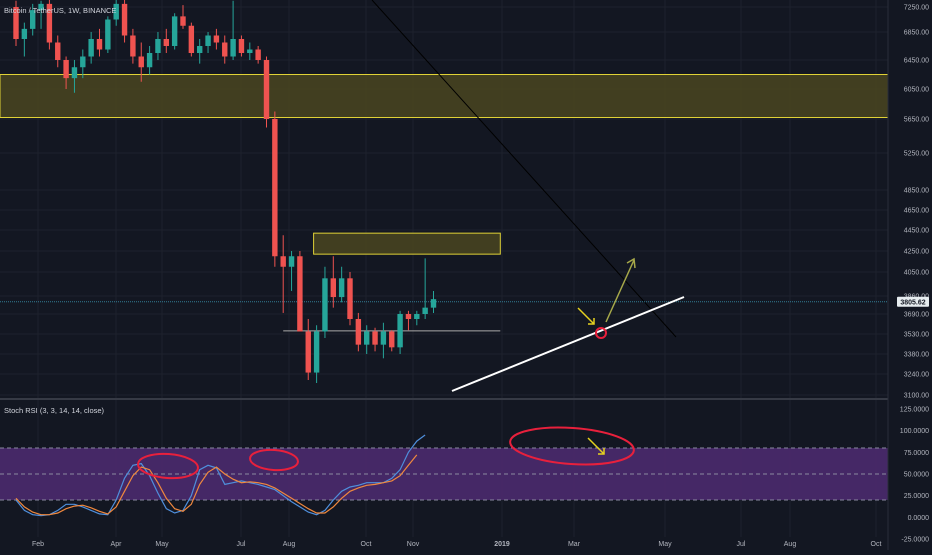 Image resolution: width=932 pixels, height=555 pixels. What do you see at coordinates (916, 335) in the screenshot?
I see `price-tick-label: 3530.00` at bounding box center [916, 335].